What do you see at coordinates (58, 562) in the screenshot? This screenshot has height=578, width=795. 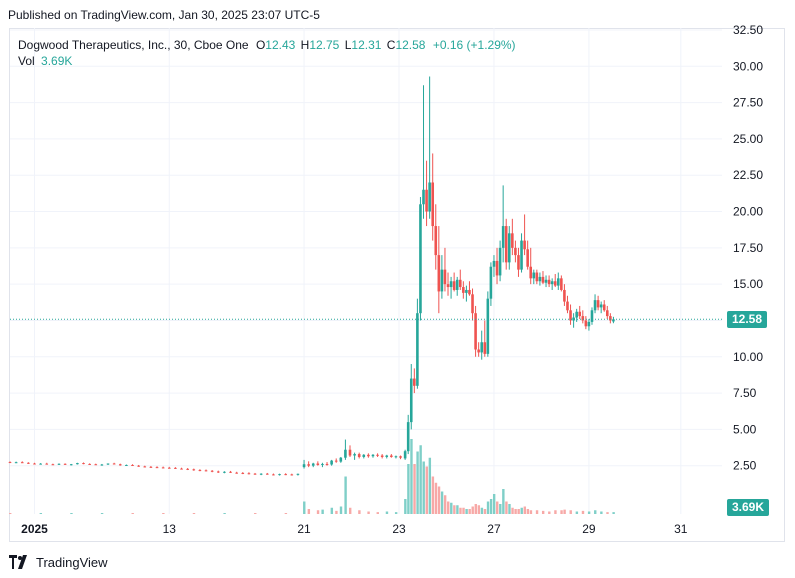 I see `footer: TradingView` at bounding box center [58, 562].